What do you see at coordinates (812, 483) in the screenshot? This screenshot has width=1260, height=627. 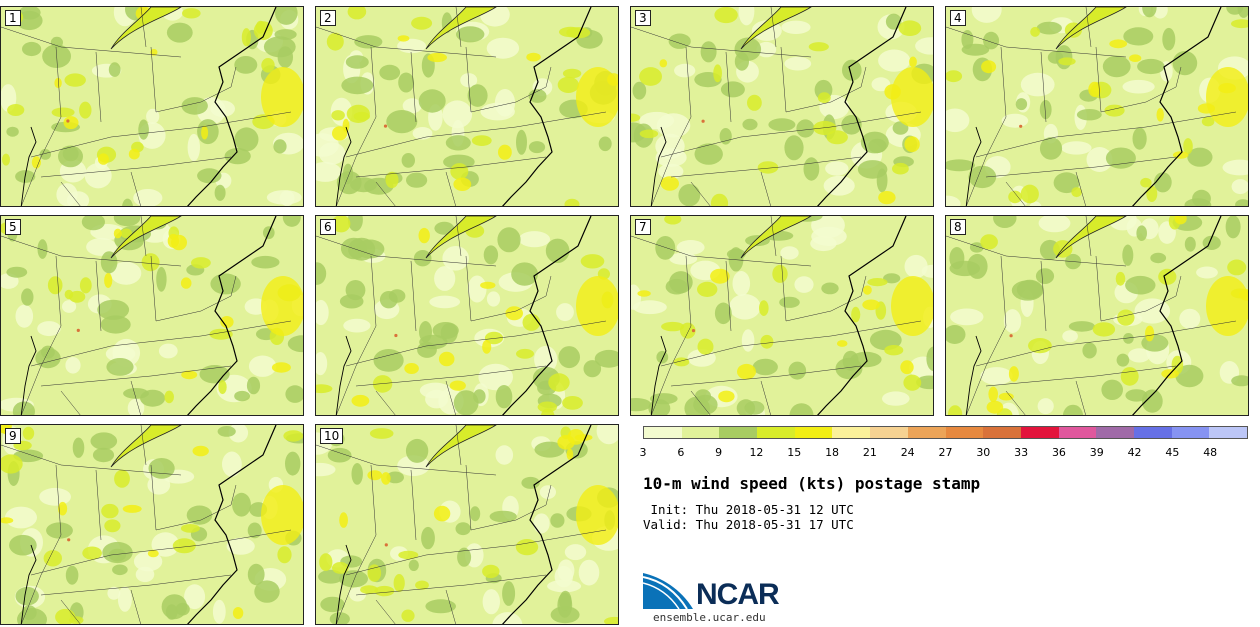 I see `chart-title: 10-m wind speed (kts) postage stamp` at bounding box center [812, 483].